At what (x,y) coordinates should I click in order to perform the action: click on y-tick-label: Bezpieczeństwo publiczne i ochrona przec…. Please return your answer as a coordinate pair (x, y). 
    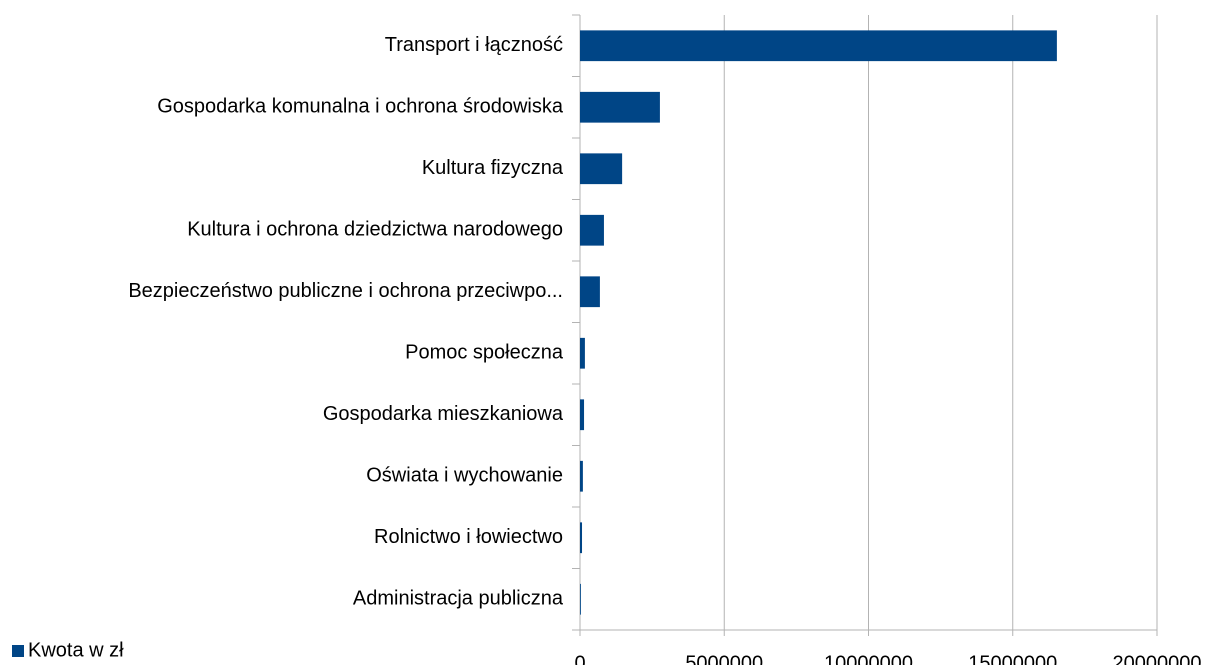
    Looking at the image, I should click on (345, 291).